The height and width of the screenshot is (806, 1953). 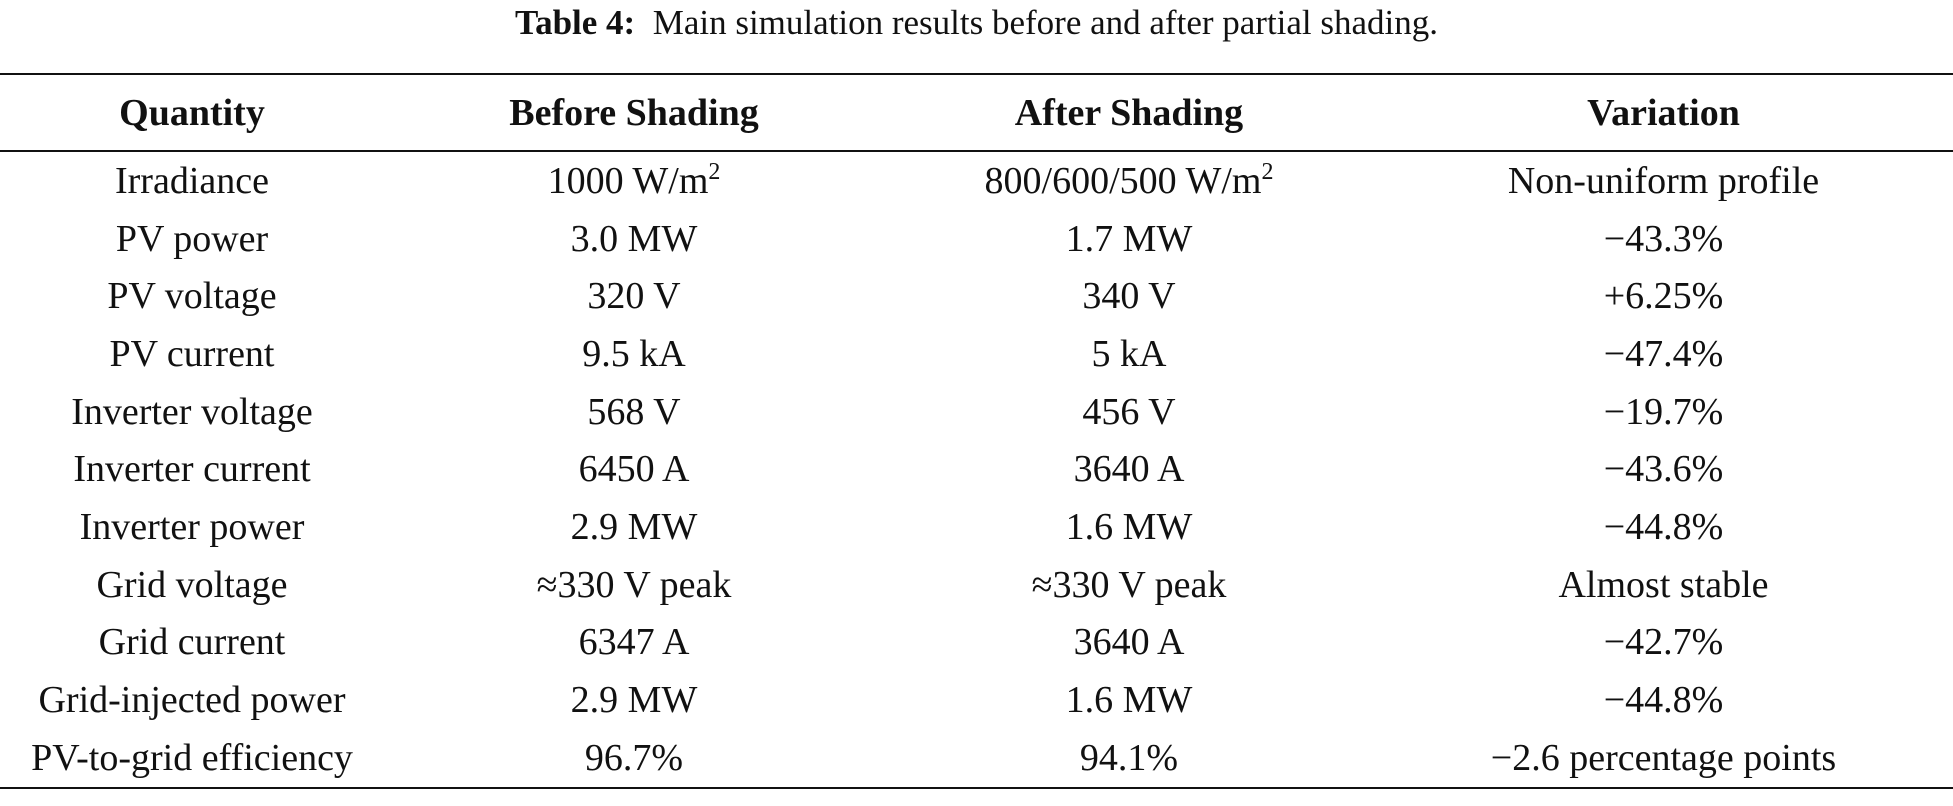 I want to click on cell-after: 800/600/500 W/m2, so click(x=1129, y=180).